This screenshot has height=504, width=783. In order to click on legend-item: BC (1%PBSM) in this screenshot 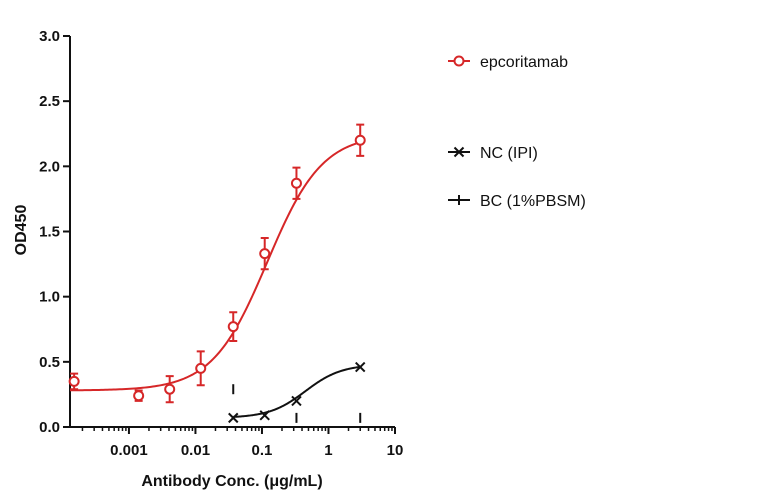, I will do `click(517, 201)`.